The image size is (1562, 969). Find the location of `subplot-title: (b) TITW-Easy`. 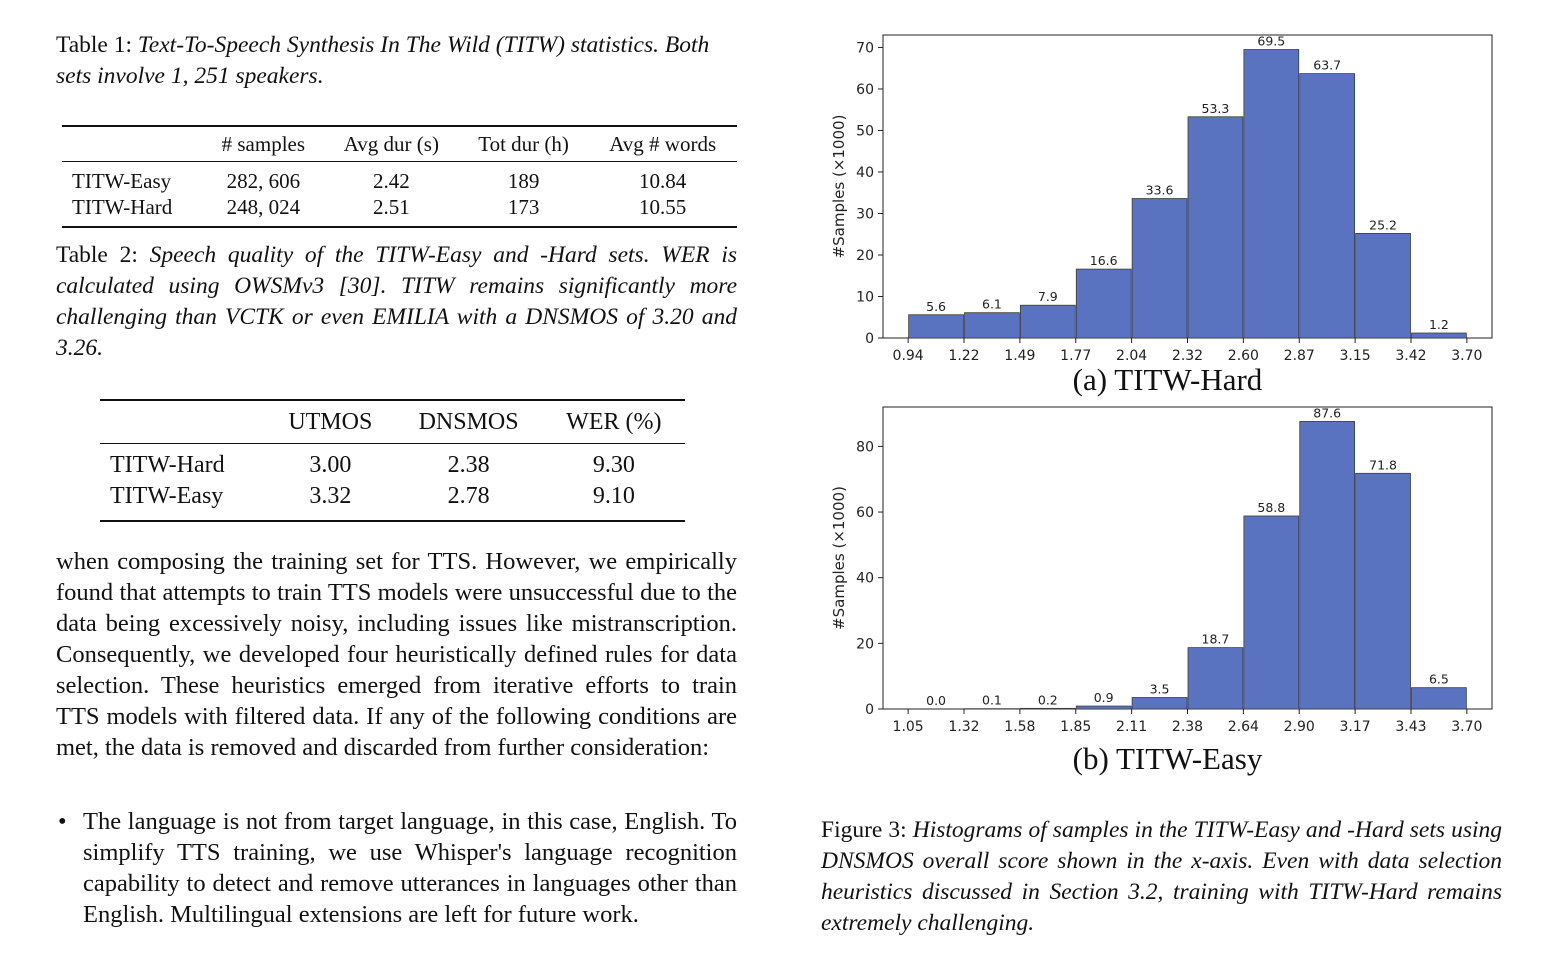

subplot-title: (b) TITW-Easy is located at coordinates (1168, 758).